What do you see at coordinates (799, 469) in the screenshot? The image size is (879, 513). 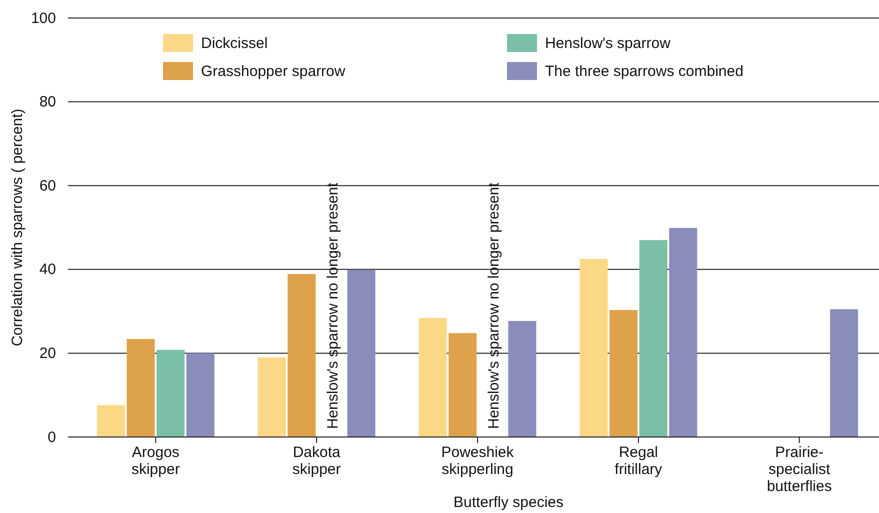 I see `x-tick-label: Prairie- specialist butterflies` at bounding box center [799, 469].